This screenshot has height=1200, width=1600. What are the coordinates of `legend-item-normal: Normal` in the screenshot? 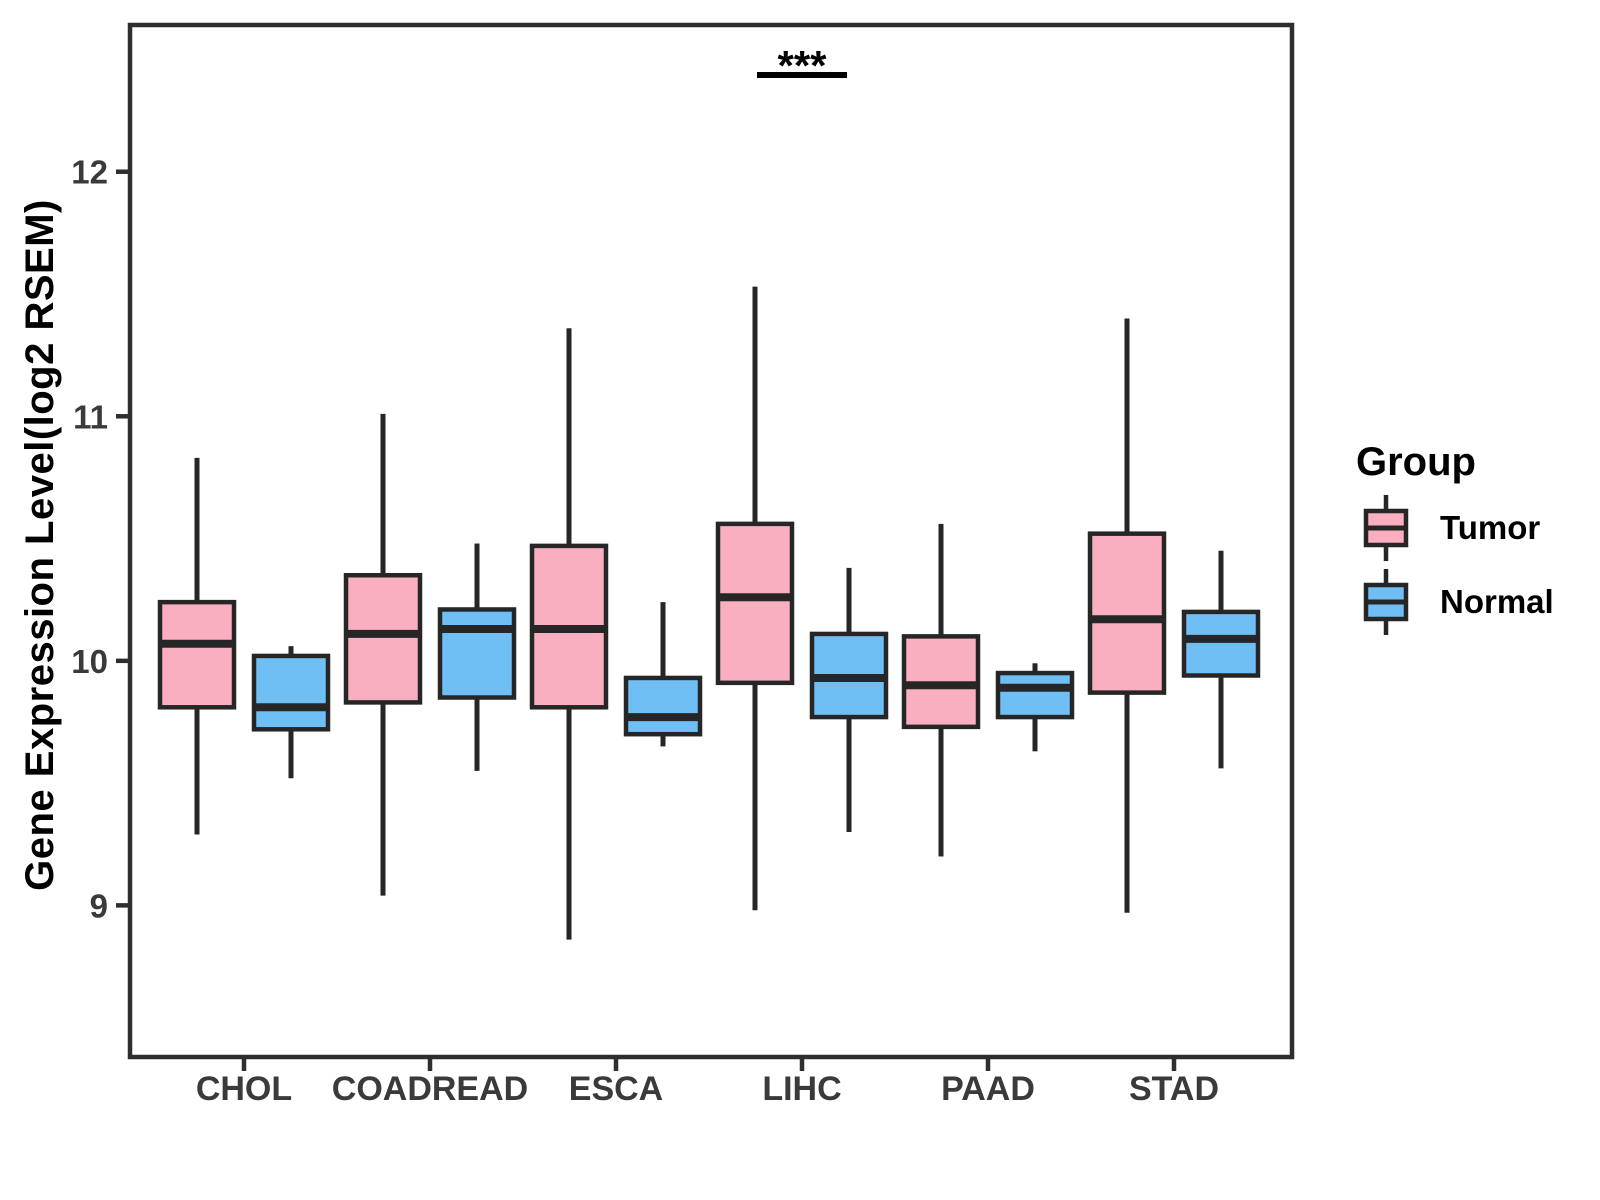 It's located at (1458, 602).